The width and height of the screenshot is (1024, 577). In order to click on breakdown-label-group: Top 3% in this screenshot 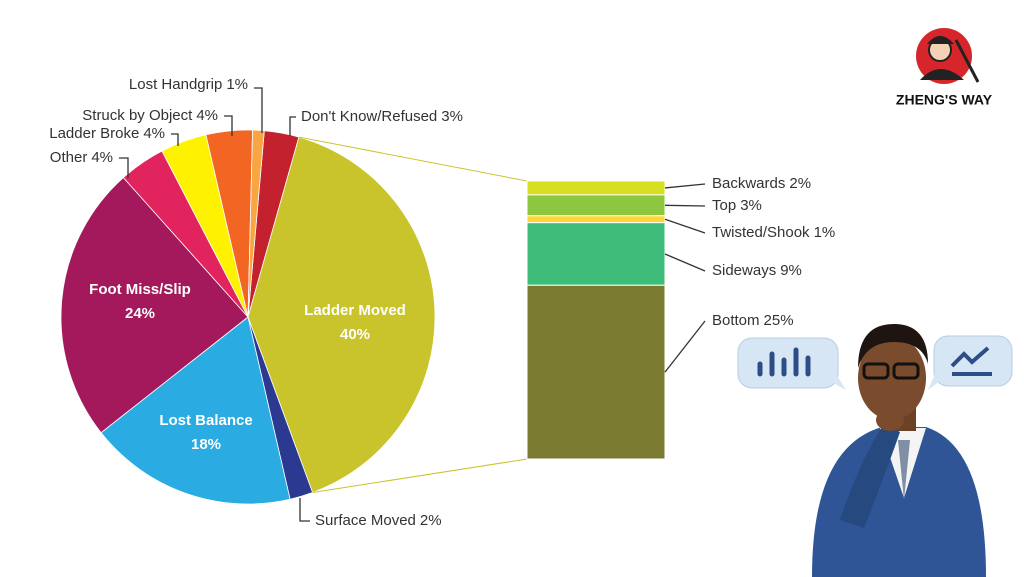, I will do `click(737, 205)`.